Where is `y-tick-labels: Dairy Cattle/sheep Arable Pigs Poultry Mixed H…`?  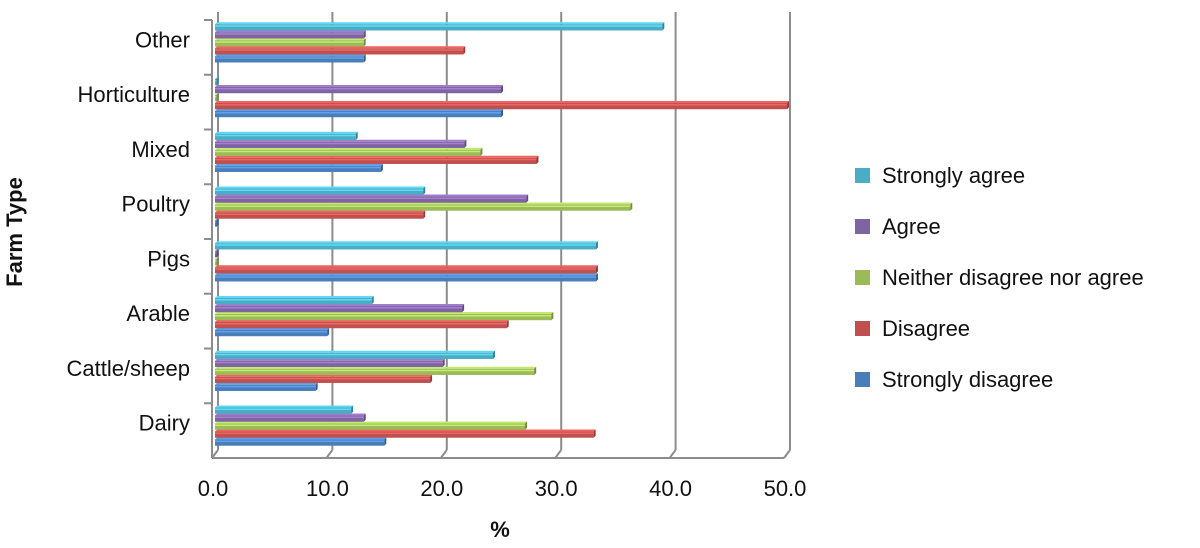 y-tick-labels: Dairy Cattle/sheep Arable Pigs Poultry Mixed H… is located at coordinates (128, 231).